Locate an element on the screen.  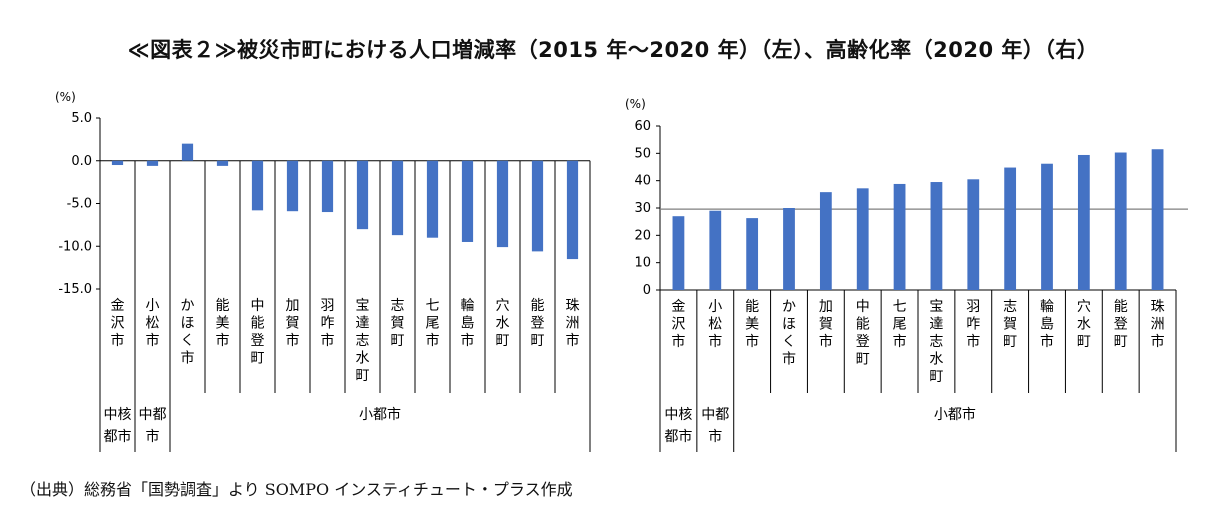
y-tick-label: 20 is located at coordinates (642, 235).